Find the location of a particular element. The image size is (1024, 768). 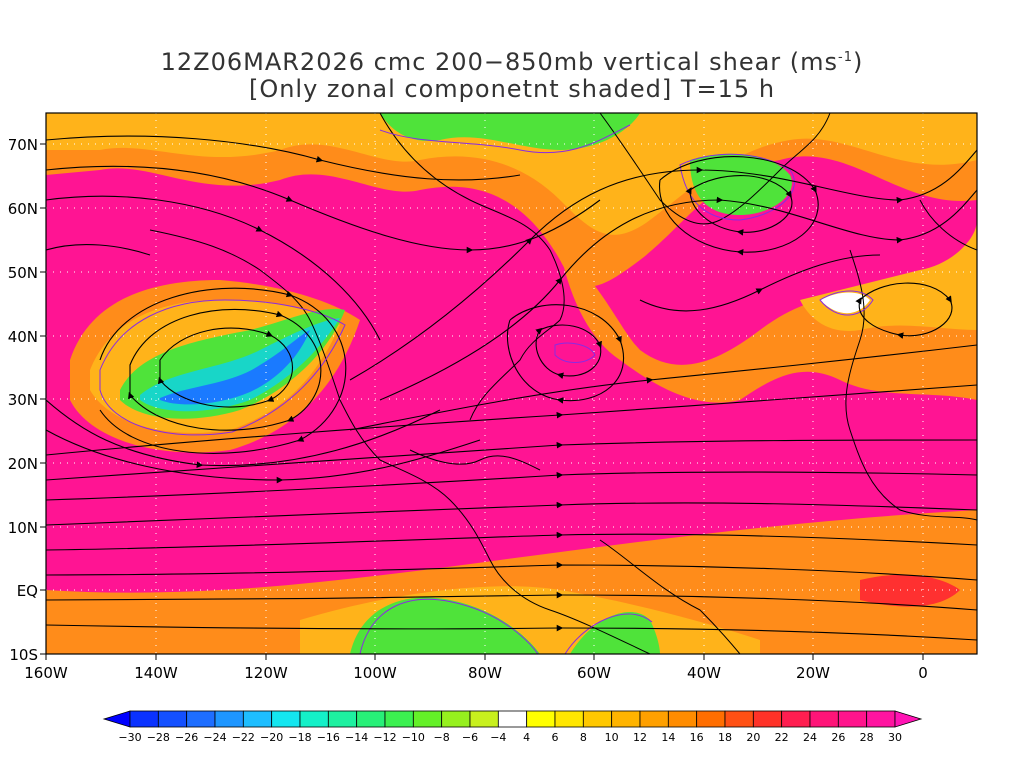

lon-label: 100W is located at coordinates (375, 673).